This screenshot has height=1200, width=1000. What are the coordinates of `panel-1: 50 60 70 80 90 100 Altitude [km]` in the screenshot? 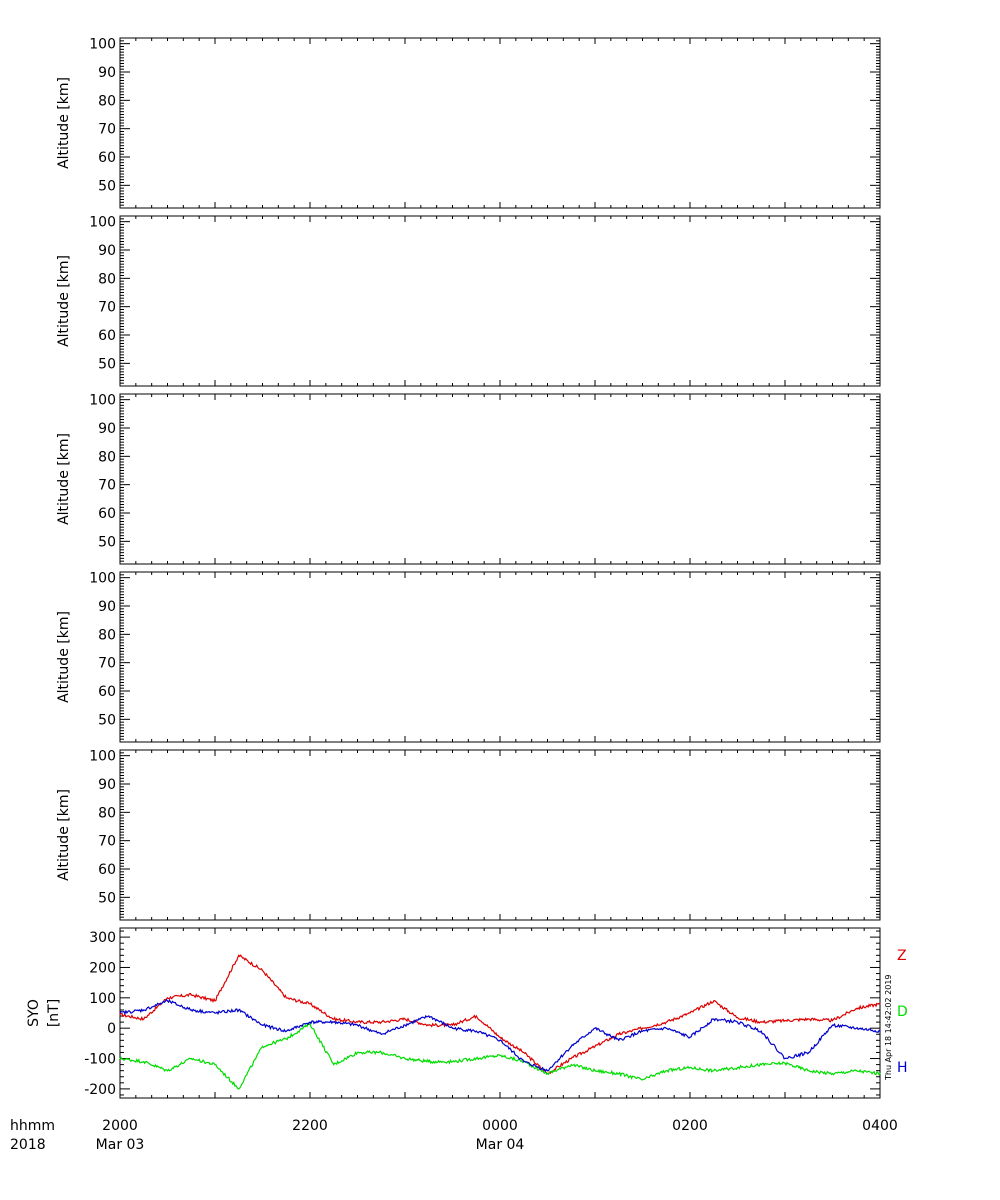 It's located at (468, 123).